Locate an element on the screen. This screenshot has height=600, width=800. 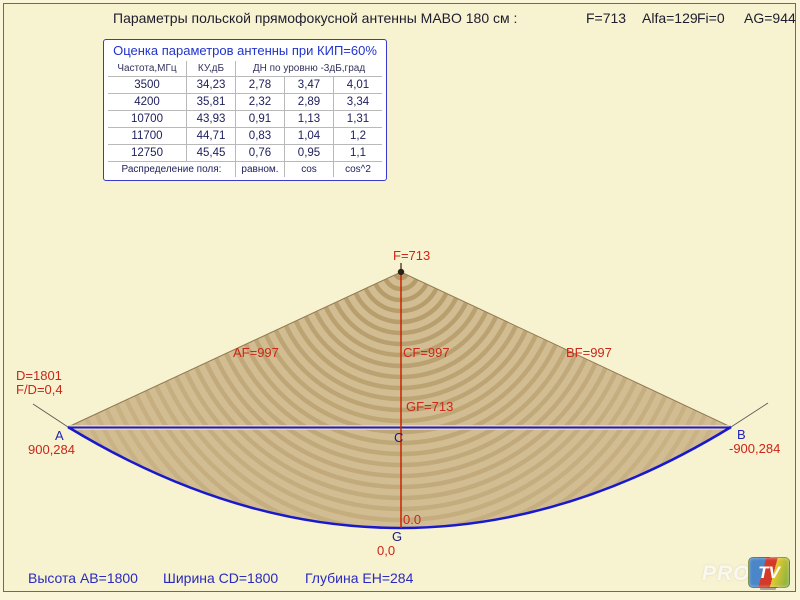
af-distance-label: AF=997 is located at coordinates (256, 352).